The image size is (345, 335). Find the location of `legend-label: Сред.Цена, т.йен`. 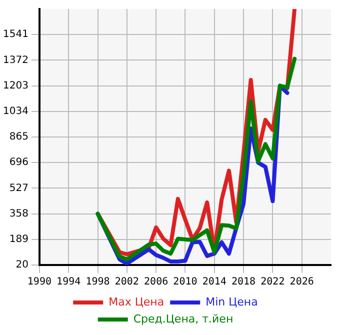

legend-label: Сред.Цена, т.йен is located at coordinates (183, 319).